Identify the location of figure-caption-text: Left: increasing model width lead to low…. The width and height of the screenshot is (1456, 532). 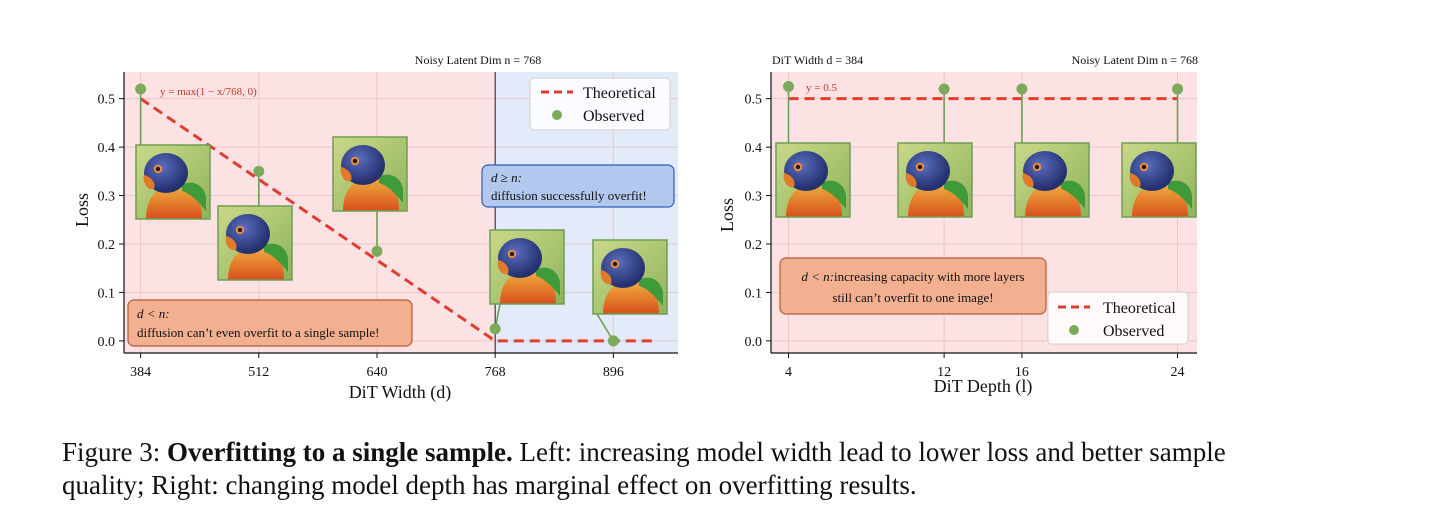
(644, 468).